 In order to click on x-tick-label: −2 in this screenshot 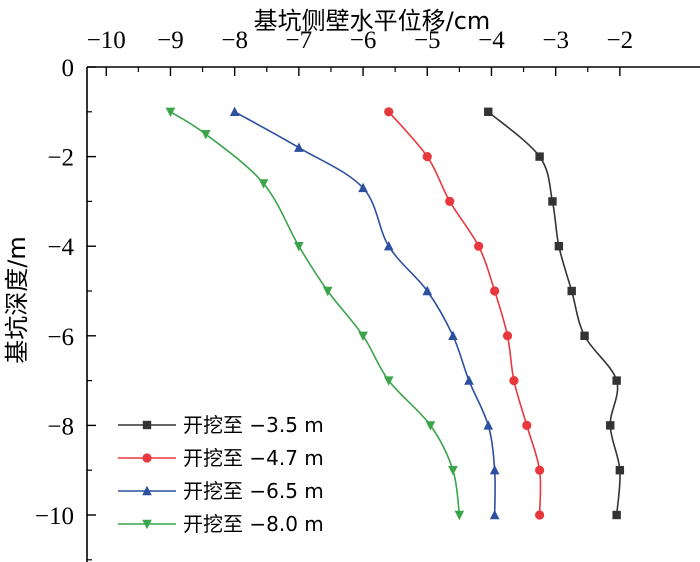, I will do `click(620, 40)`.